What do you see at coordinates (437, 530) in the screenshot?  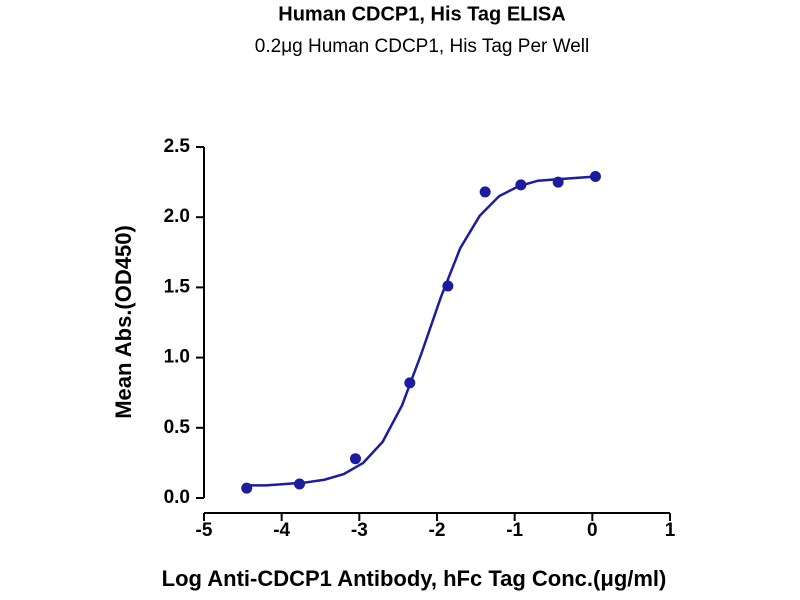 I see `x-tick-label: -2` at bounding box center [437, 530].